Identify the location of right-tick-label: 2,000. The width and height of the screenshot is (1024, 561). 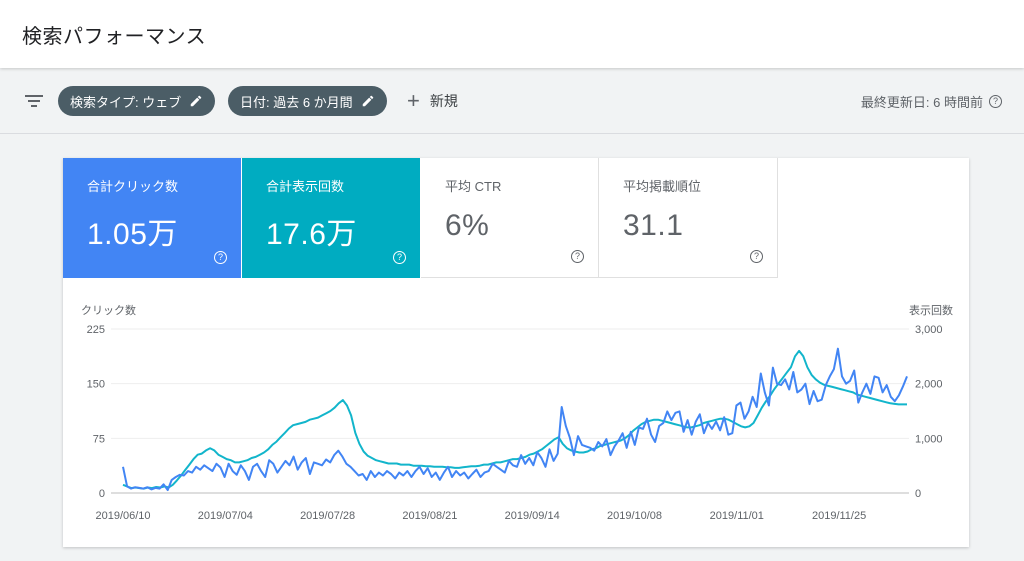
(929, 385).